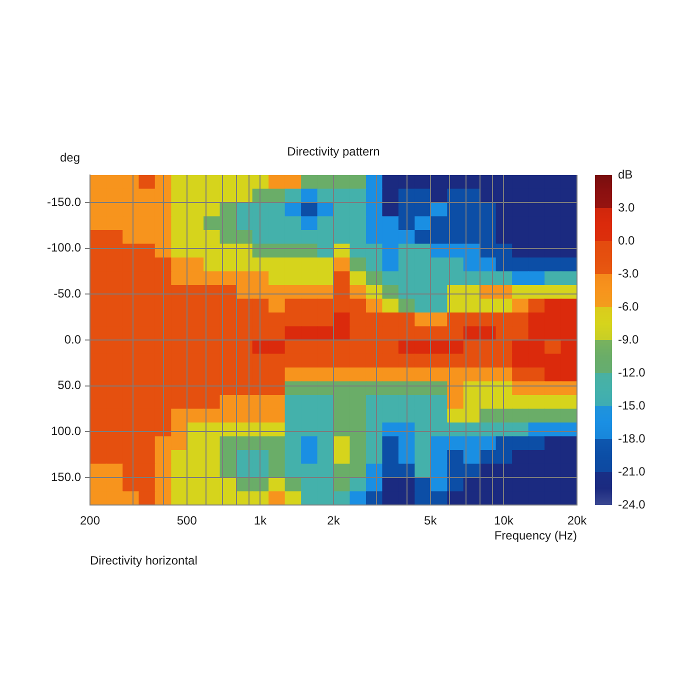 This screenshot has width=700, height=700. I want to click on color-bar-title: dB, so click(625, 174).